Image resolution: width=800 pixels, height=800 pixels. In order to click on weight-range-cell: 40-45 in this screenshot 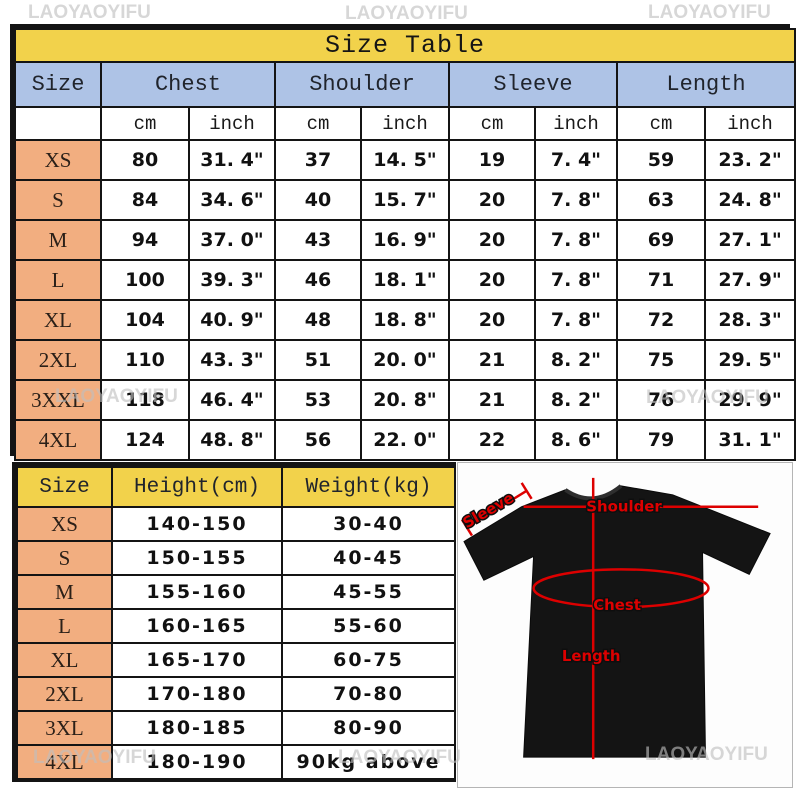, I will do `click(368, 558)`.